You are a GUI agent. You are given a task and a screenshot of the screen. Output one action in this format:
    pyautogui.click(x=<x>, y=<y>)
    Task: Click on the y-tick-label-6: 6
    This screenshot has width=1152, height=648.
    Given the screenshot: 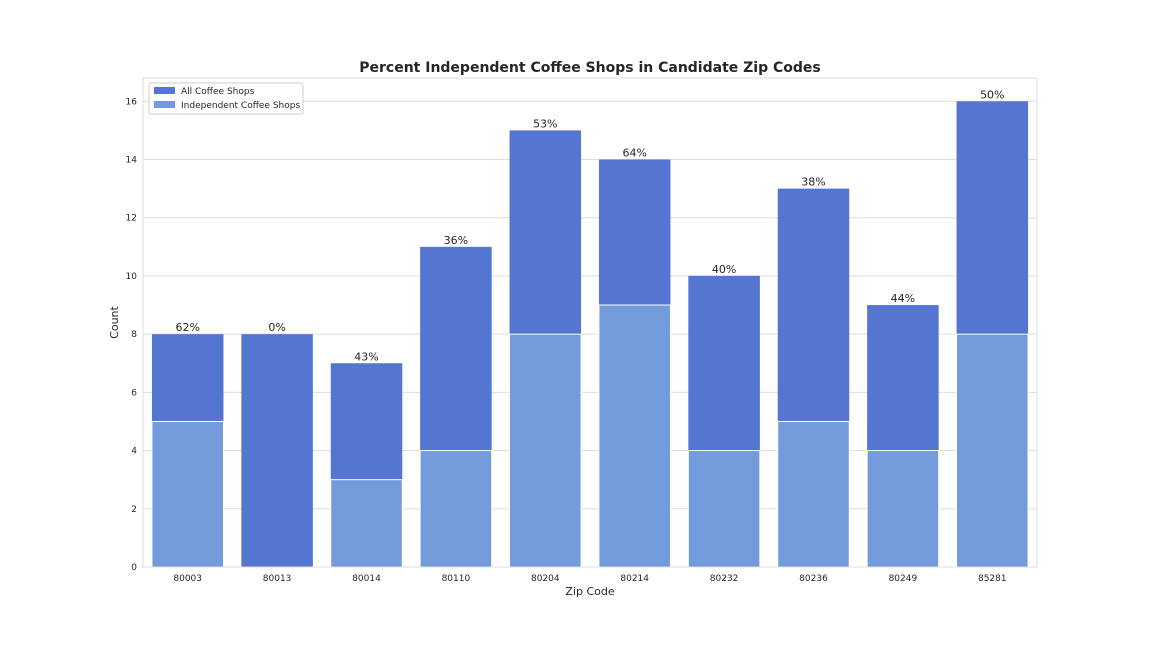 What is the action you would take?
    pyautogui.click(x=134, y=393)
    